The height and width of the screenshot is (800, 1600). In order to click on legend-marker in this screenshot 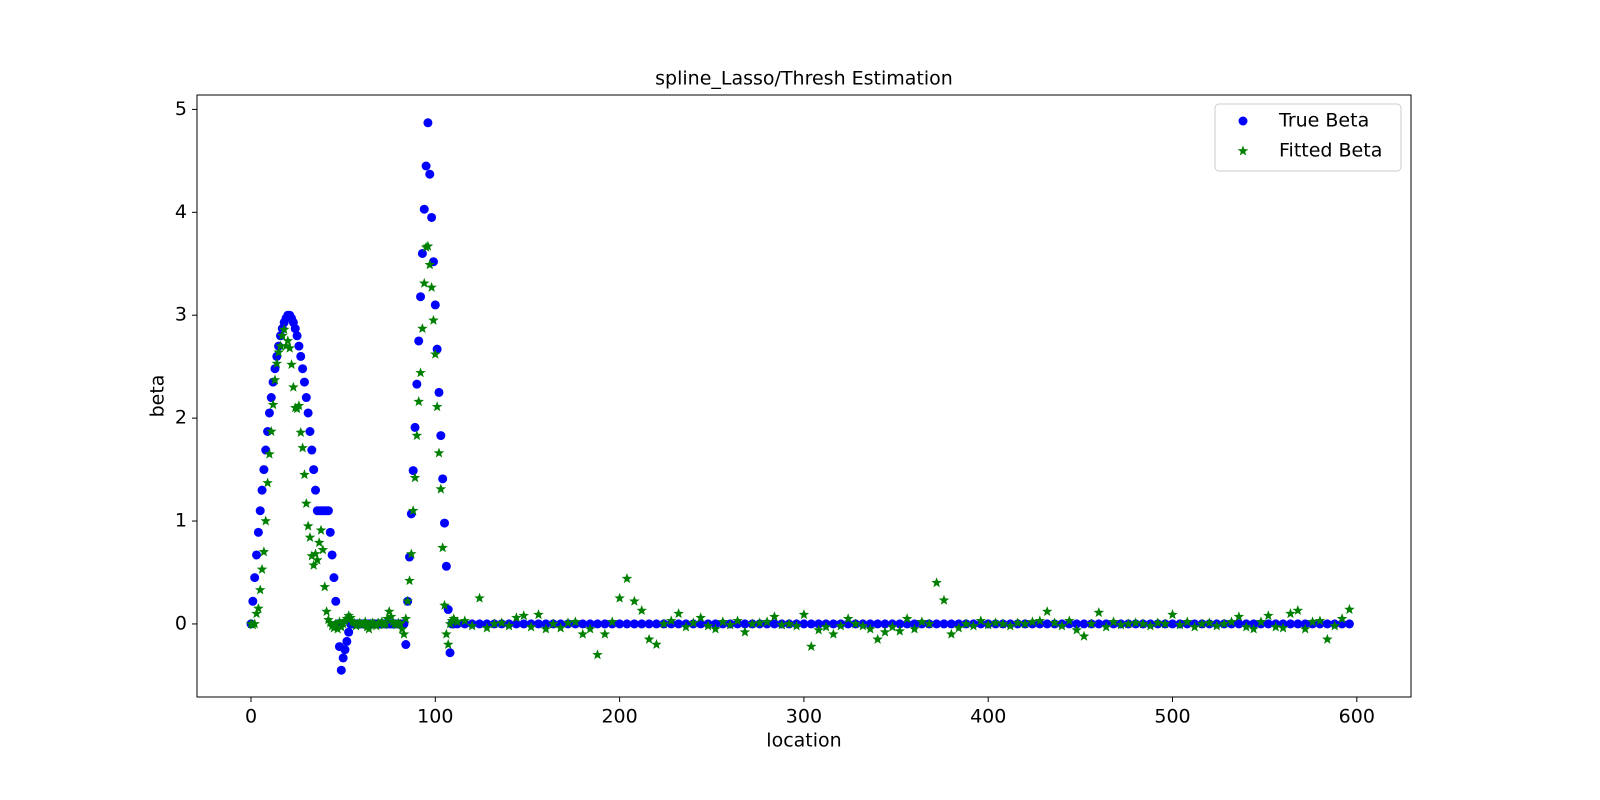, I will do `click(1243, 121)`.